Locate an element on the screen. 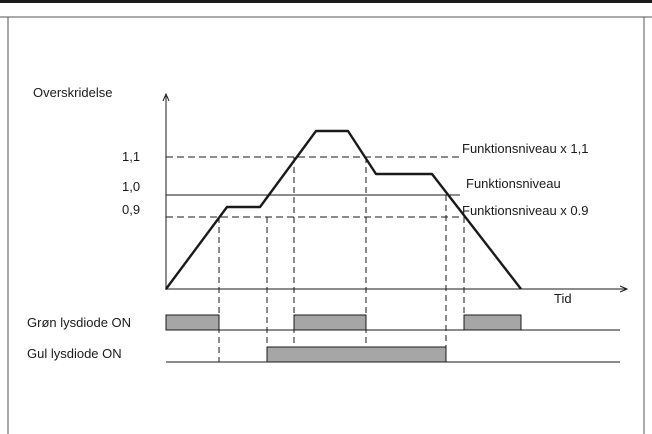 Image resolution: width=652 pixels, height=434 pixels. yellow-led-pulse is located at coordinates (356, 354).